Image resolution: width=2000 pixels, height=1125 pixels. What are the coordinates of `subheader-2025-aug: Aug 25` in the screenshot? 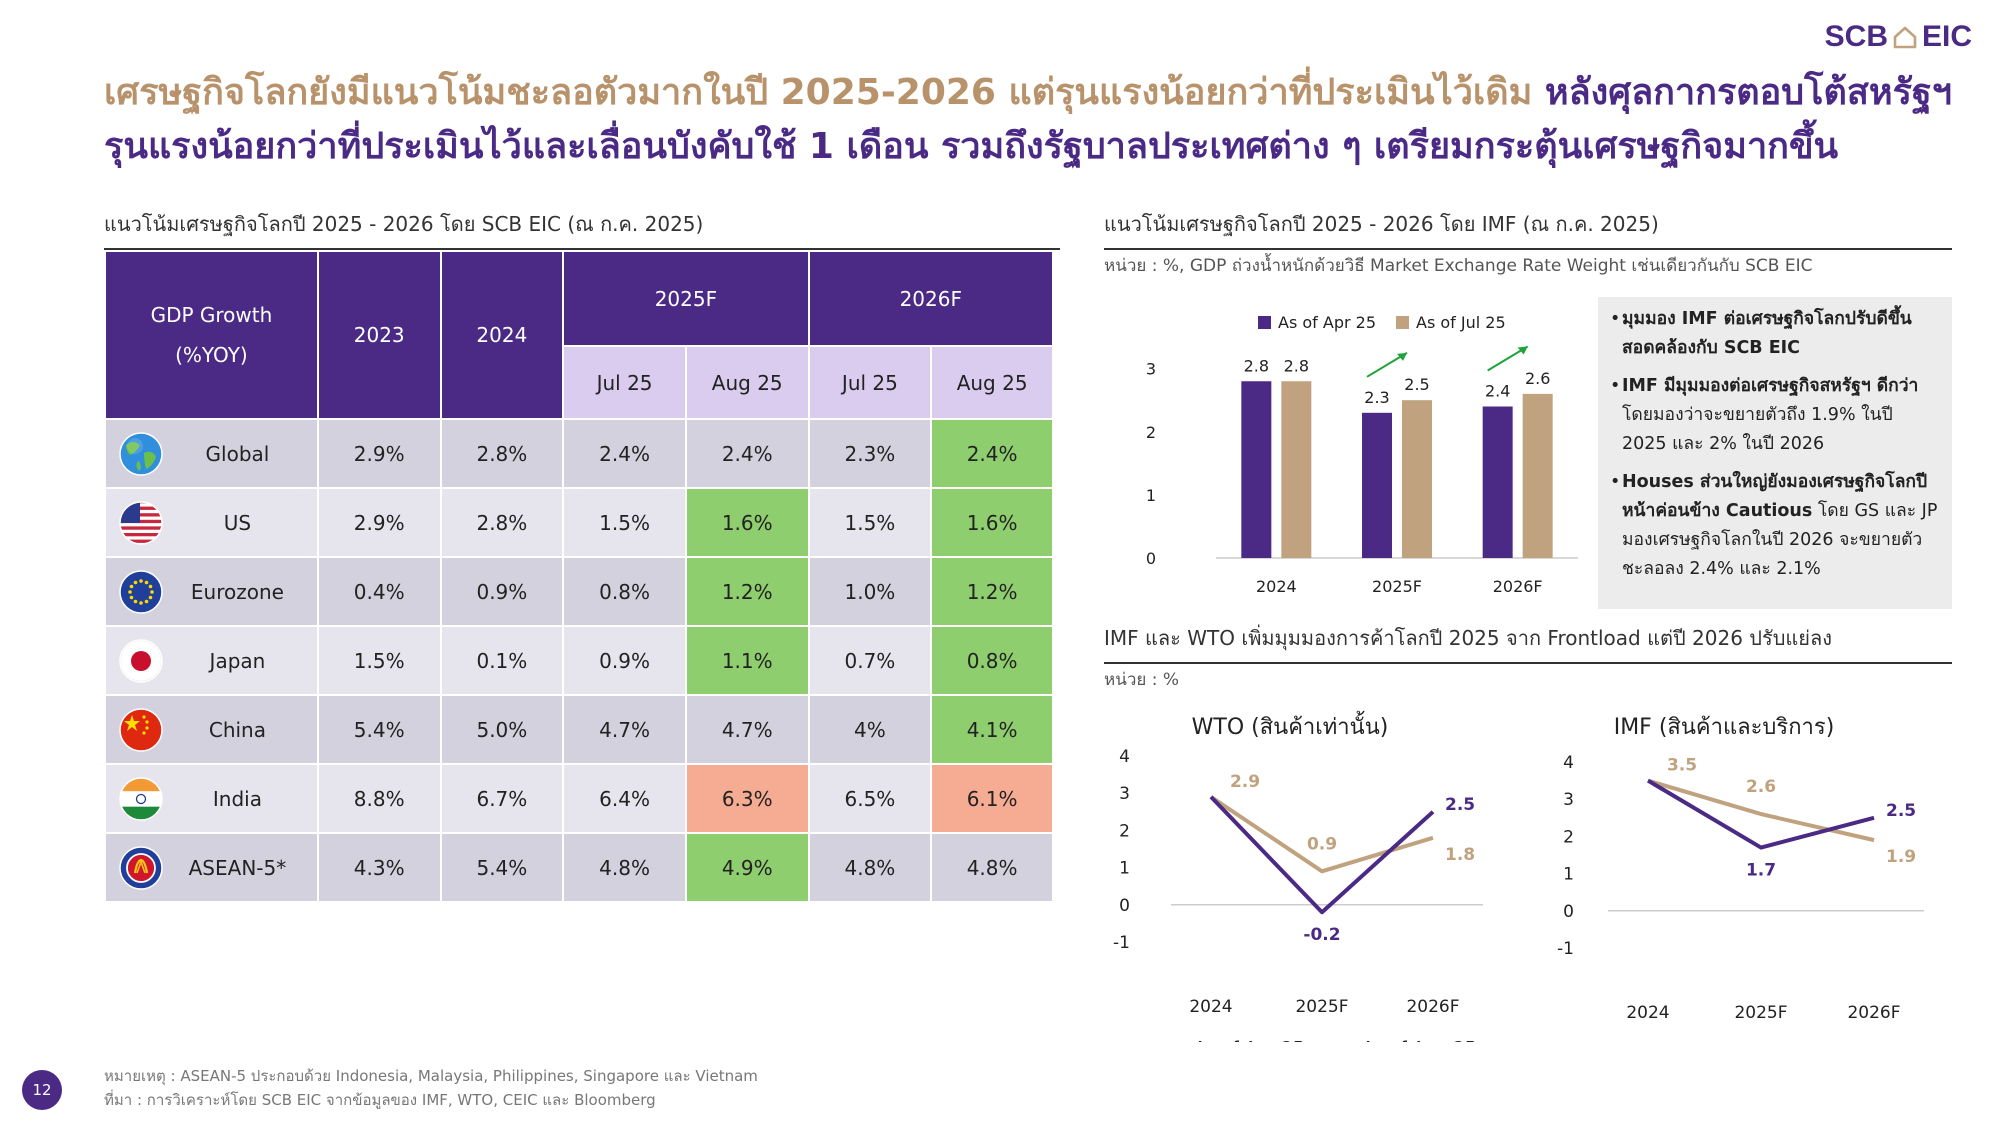 It's located at (747, 382).